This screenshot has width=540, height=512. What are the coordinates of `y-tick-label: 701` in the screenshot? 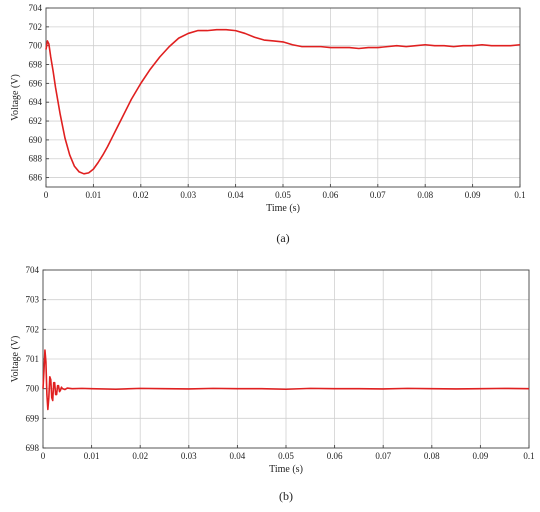 It's located at (33, 359).